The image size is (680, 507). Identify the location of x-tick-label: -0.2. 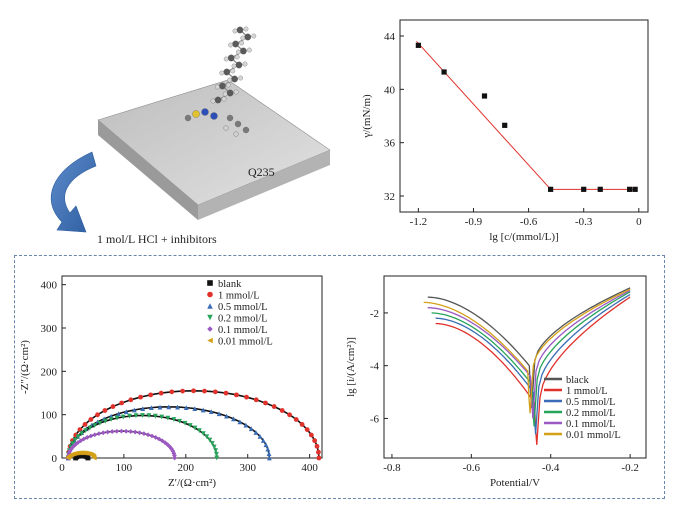
(629, 468).